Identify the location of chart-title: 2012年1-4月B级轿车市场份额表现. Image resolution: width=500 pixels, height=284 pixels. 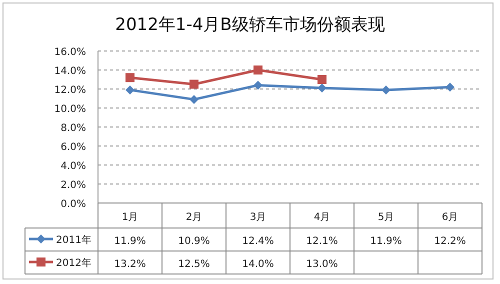
(250, 25).